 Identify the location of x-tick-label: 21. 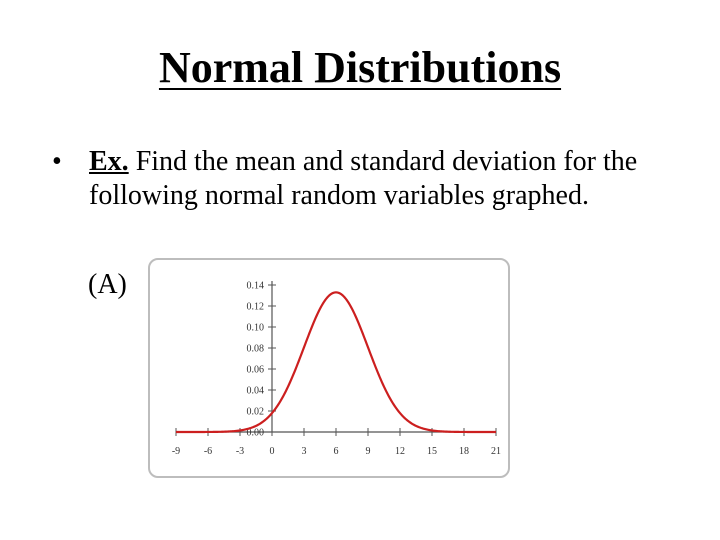
(496, 451).